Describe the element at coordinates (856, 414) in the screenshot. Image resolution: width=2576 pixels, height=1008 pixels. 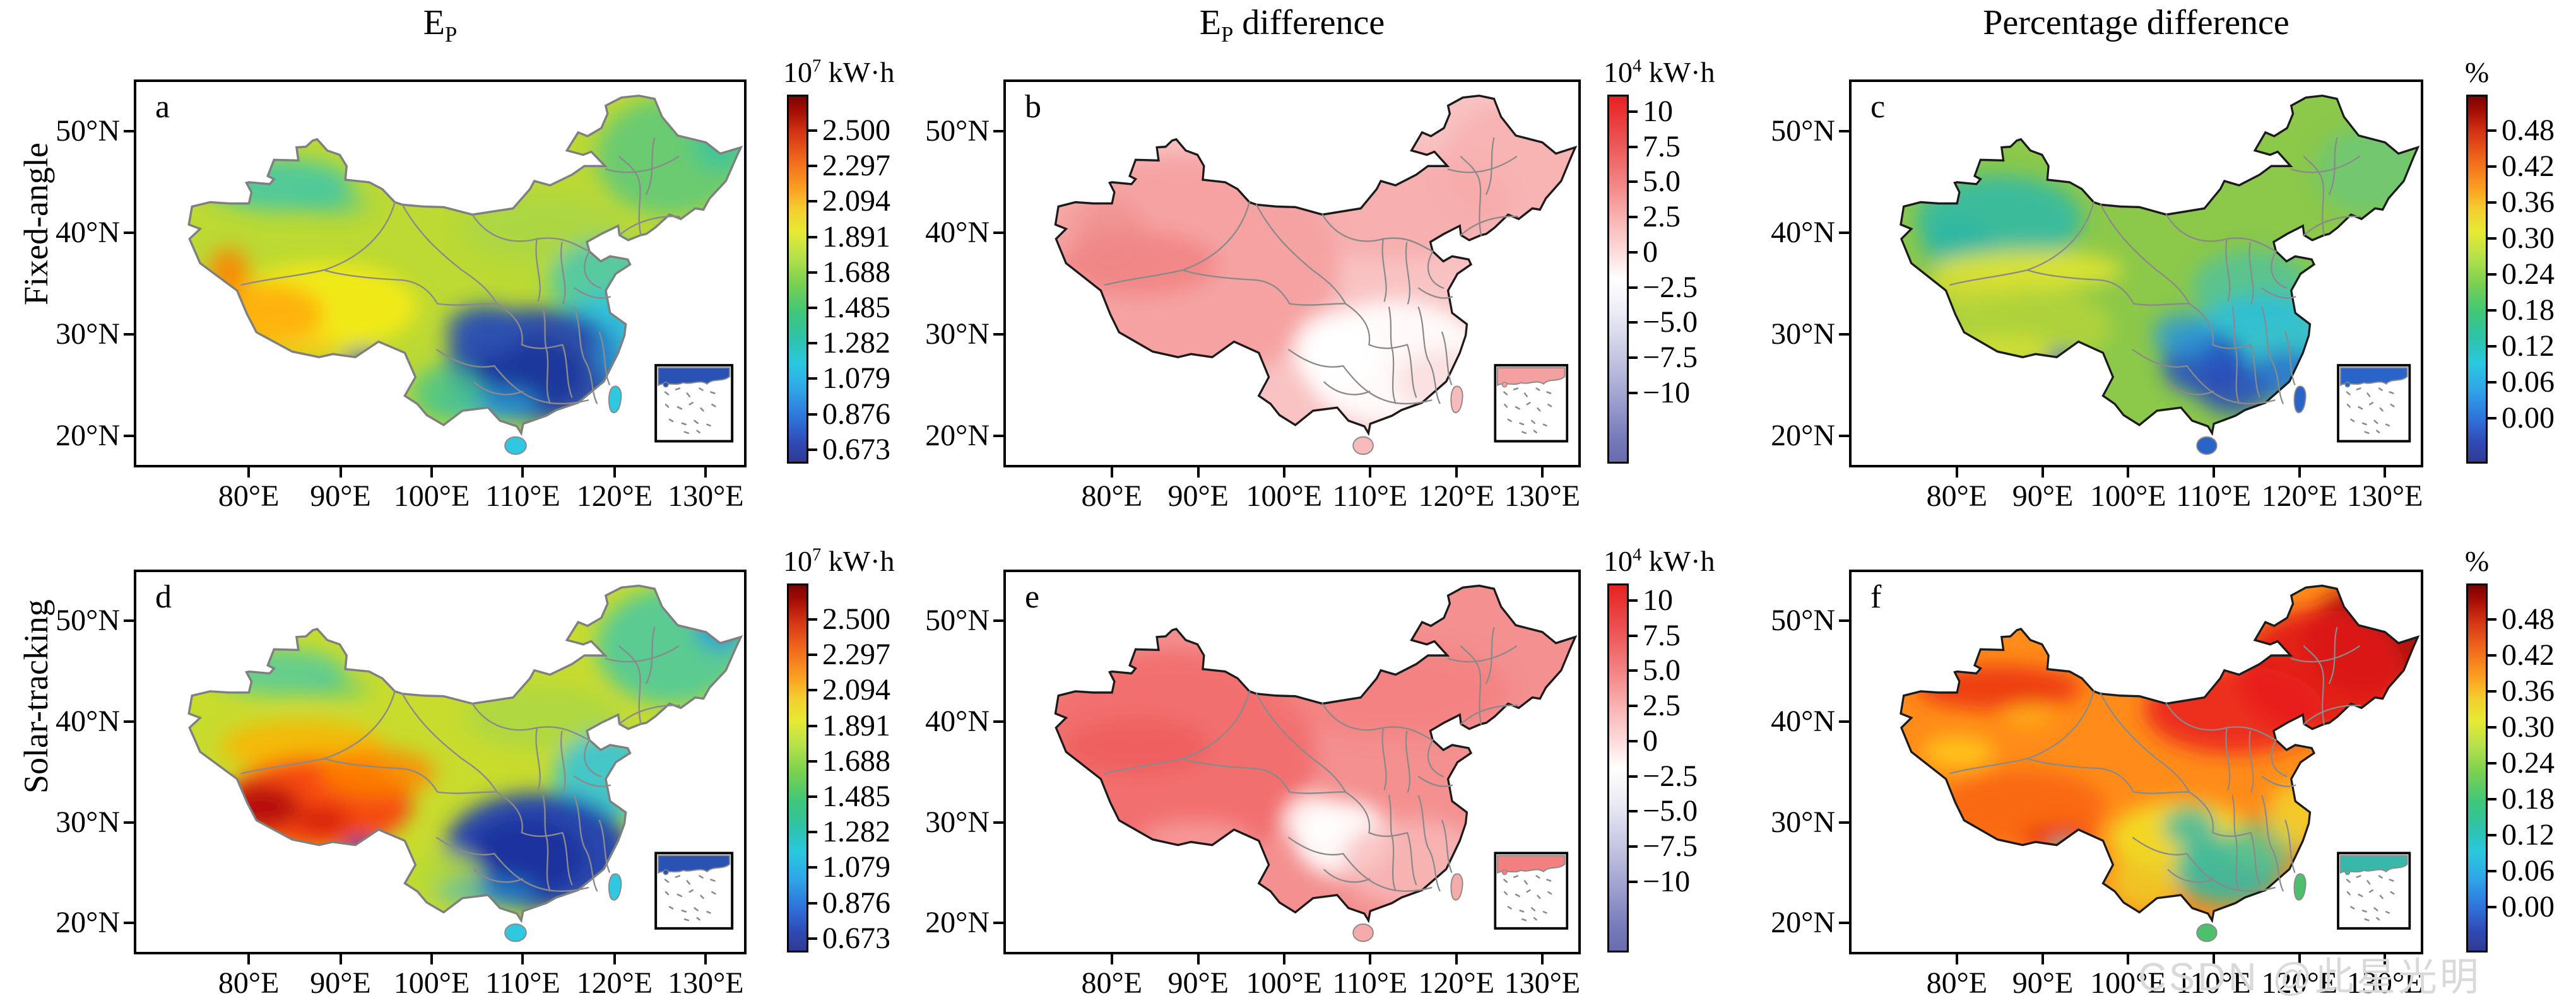
I see `colorbar-tick-label: 0.876` at that location.